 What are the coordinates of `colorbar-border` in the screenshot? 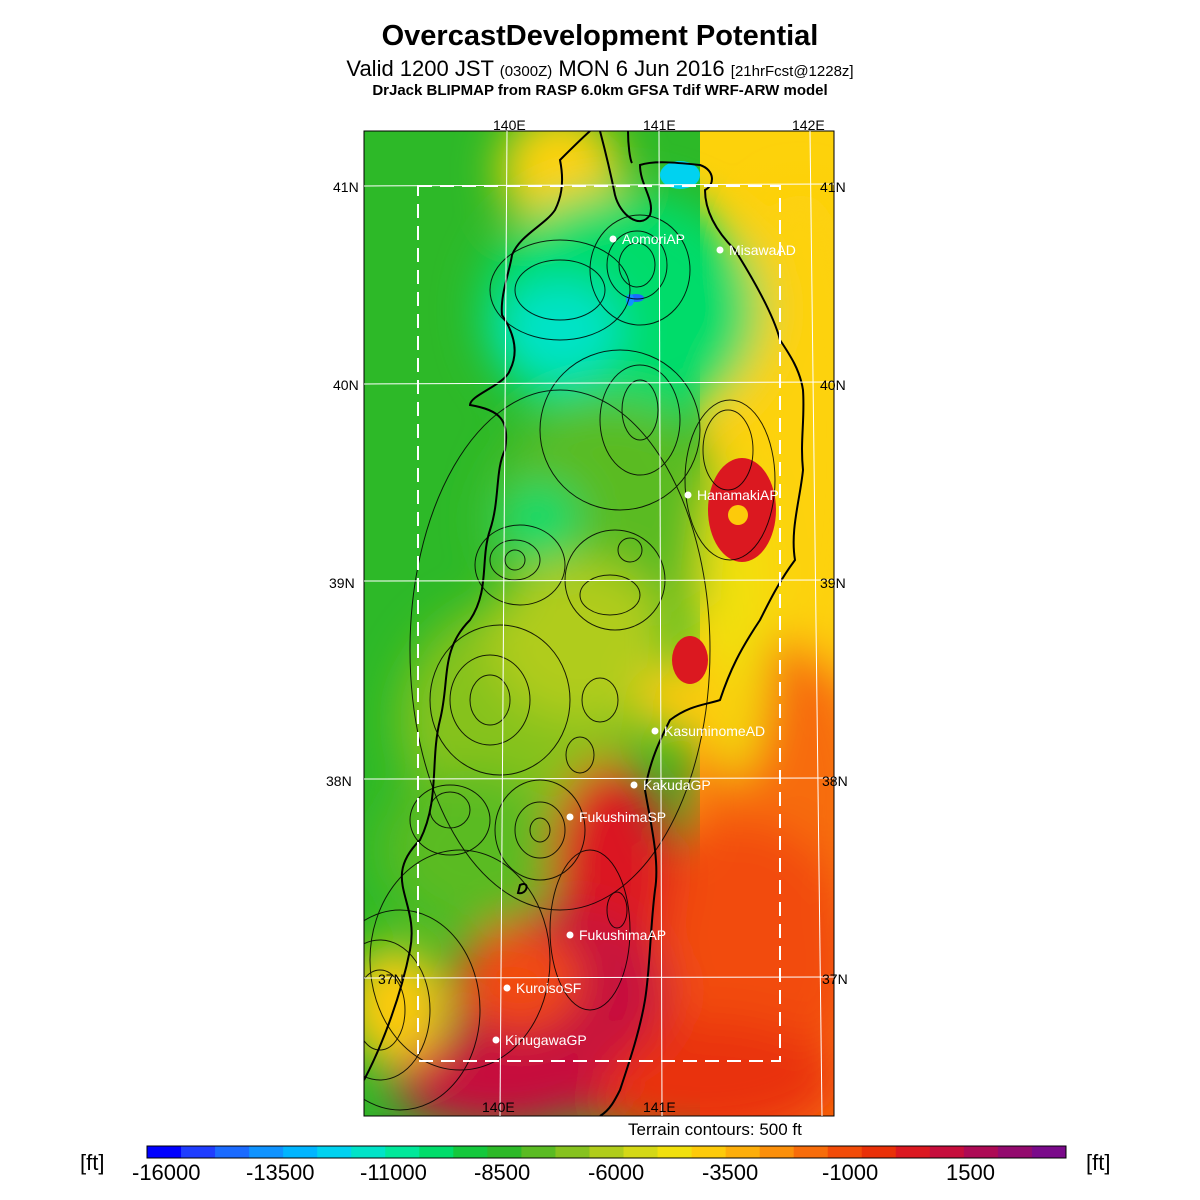 It's located at (606, 1152).